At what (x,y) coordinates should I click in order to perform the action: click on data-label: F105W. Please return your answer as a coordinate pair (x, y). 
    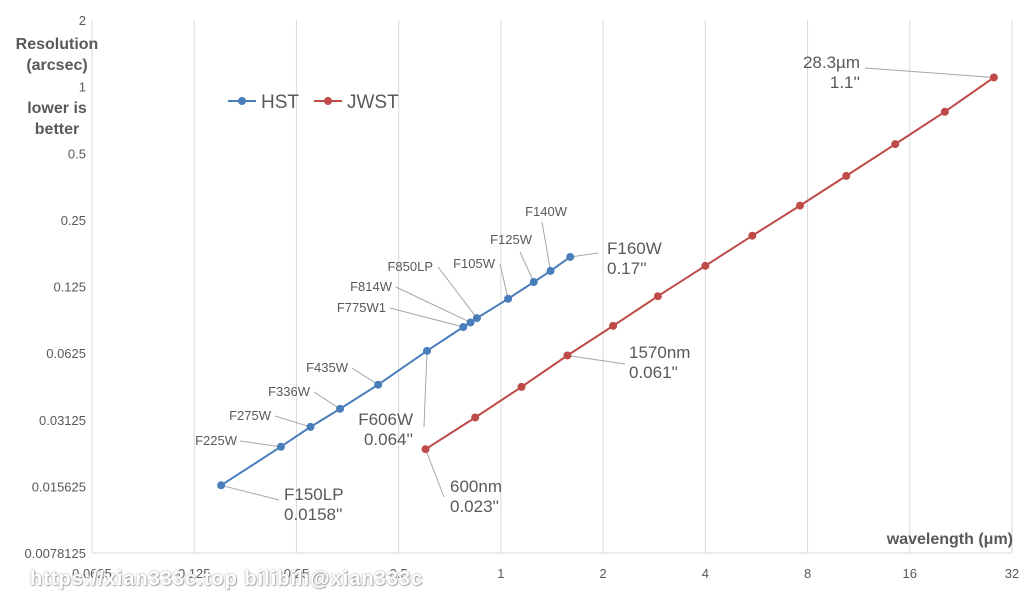
    Looking at the image, I should click on (474, 263).